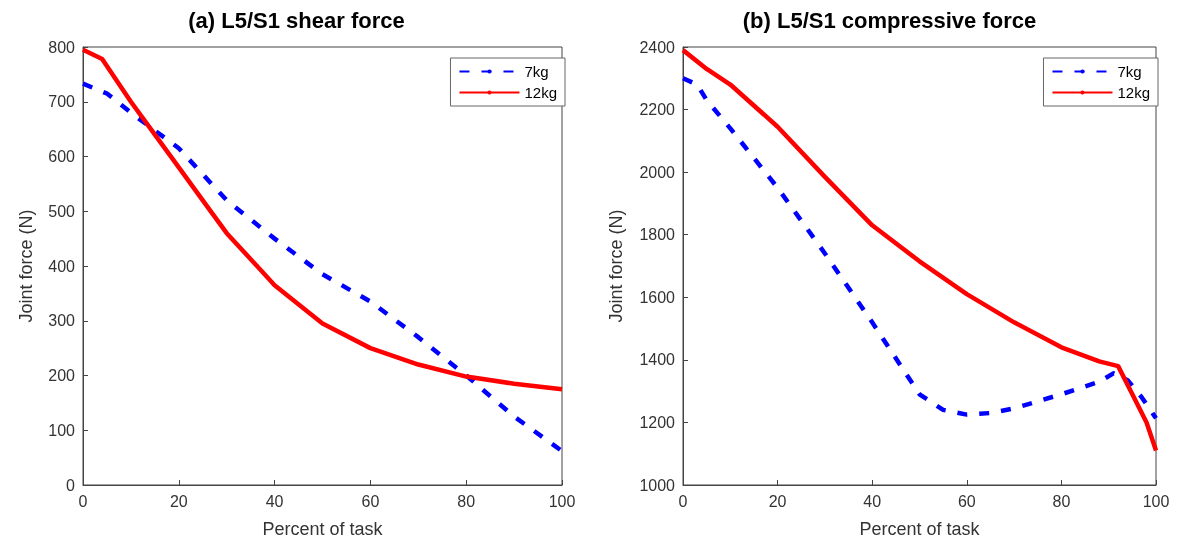 This screenshot has width=1187, height=554. Describe the element at coordinates (657, 47) in the screenshot. I see `y-tick-label: 2400` at that location.